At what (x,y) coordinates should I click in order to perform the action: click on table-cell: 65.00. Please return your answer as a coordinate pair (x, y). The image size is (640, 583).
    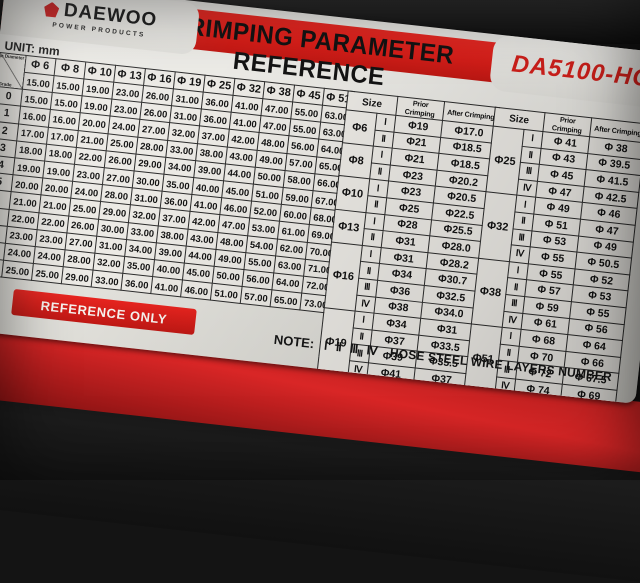
    Looking at the image, I should click on (286, 300).